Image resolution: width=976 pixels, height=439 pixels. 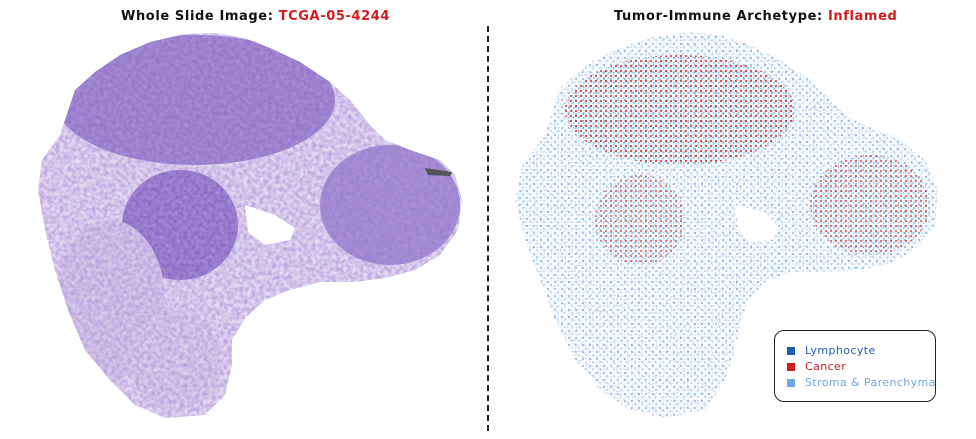 I want to click on wsi-title: Whole Slide Image: TCGA-05-4244, so click(x=255, y=16).